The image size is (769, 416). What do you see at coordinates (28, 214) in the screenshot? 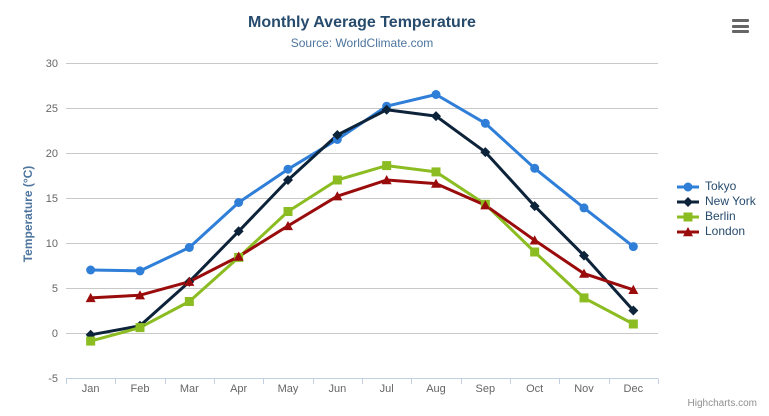
I see `y-axis-title-text: Temperature (°C)` at bounding box center [28, 214].